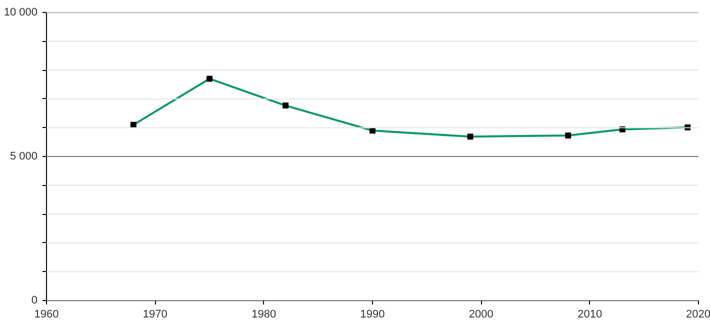  I want to click on x-tick-label: 2020, so click(698, 314).